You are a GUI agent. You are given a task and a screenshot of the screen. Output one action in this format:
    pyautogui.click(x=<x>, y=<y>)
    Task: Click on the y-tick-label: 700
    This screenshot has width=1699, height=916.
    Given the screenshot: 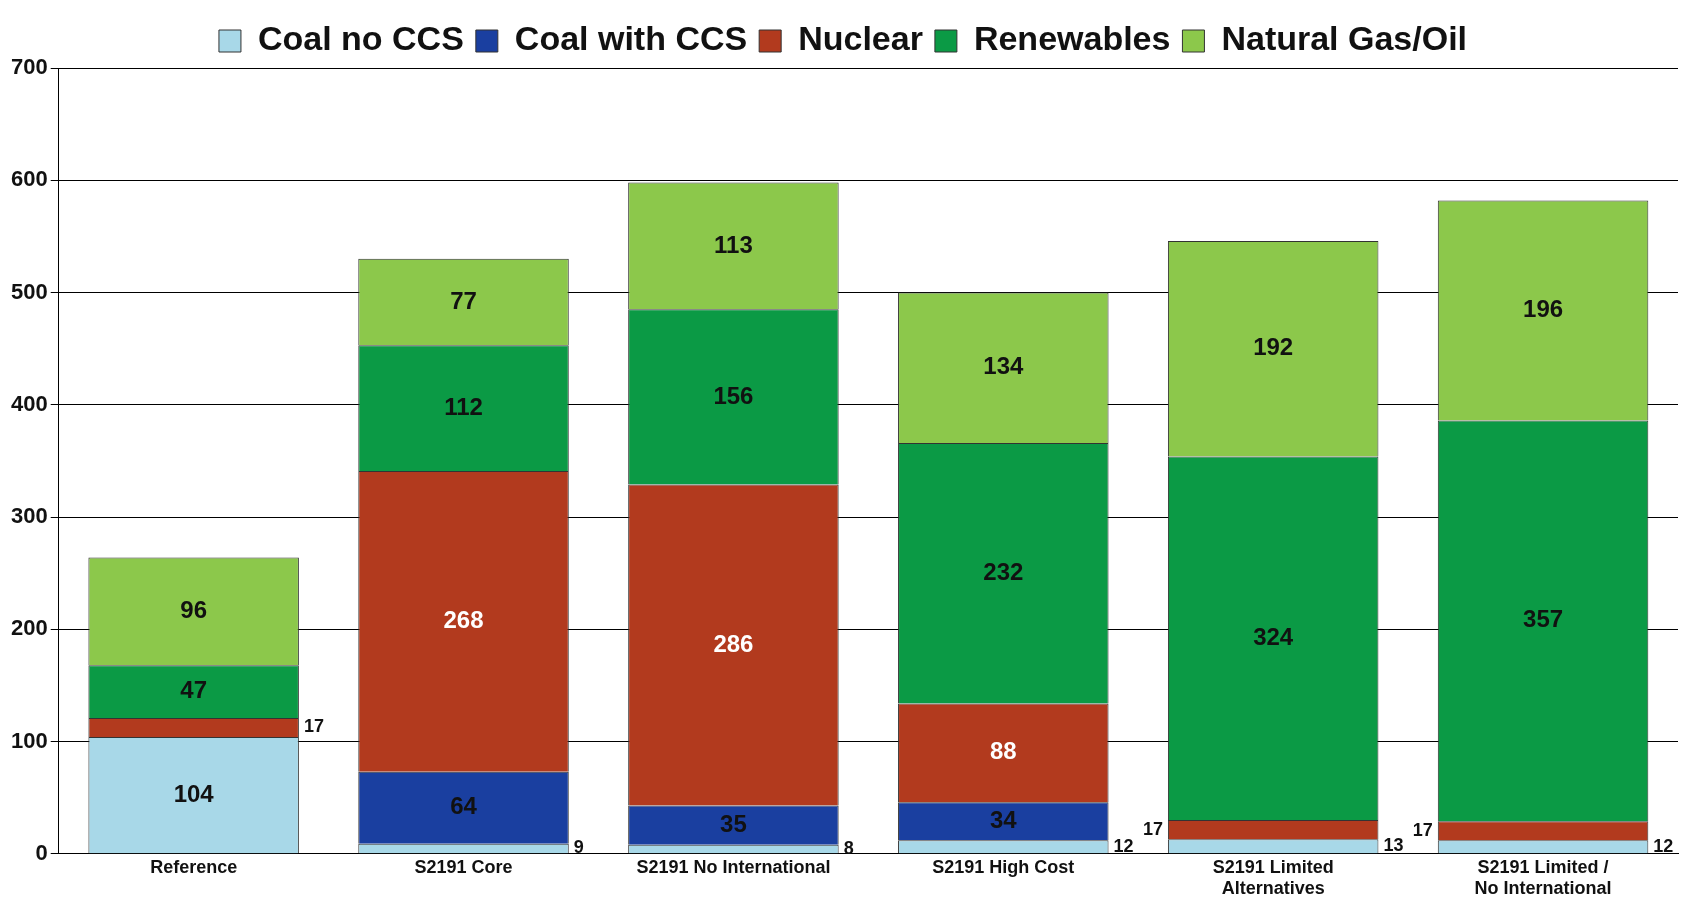 What is the action you would take?
    pyautogui.click(x=29, y=67)
    